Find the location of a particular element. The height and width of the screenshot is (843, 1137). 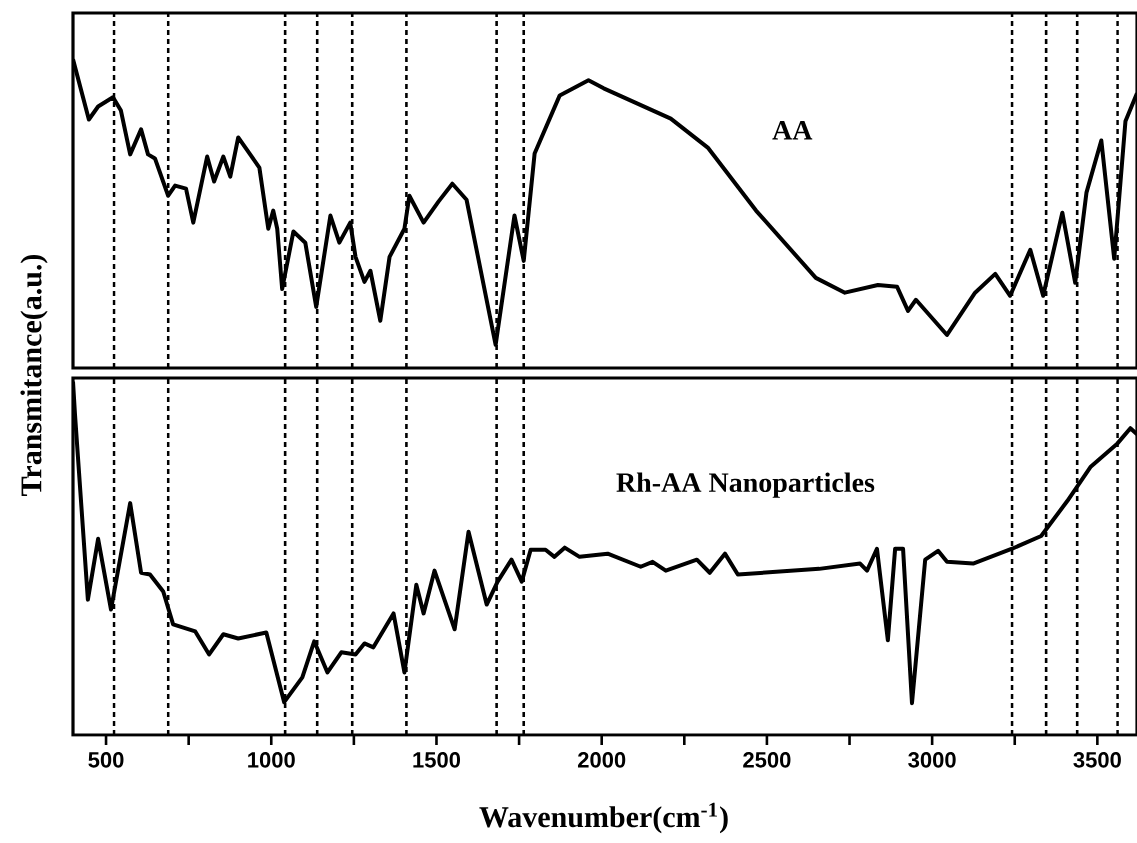

y-axis-title: Transmitance(a.u.) is located at coordinates (34, 375).